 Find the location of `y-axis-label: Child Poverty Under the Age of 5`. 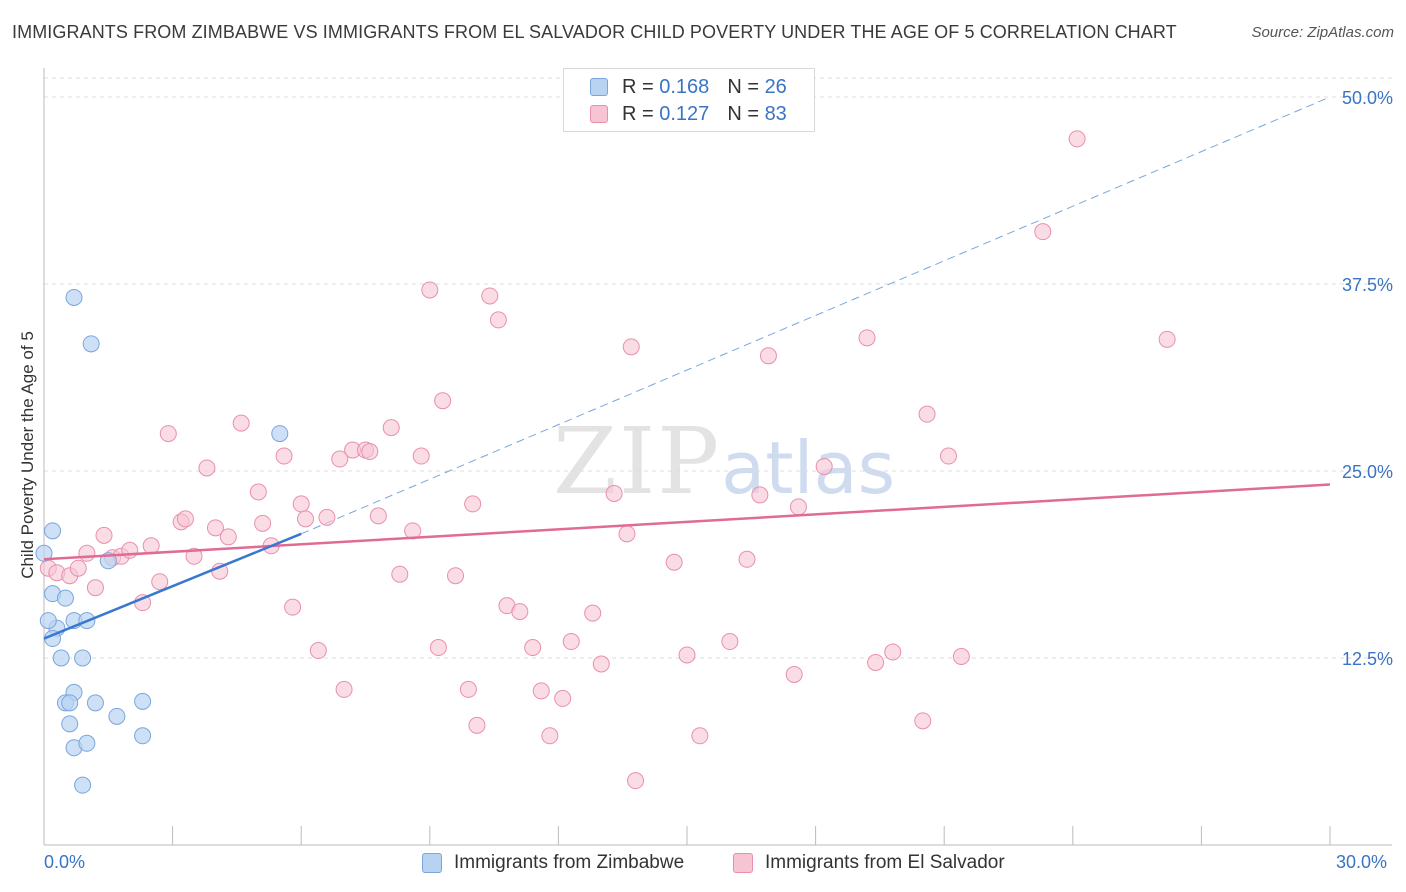

y-axis-label: Child Poverty Under the Age of 5 is located at coordinates (27, 455).